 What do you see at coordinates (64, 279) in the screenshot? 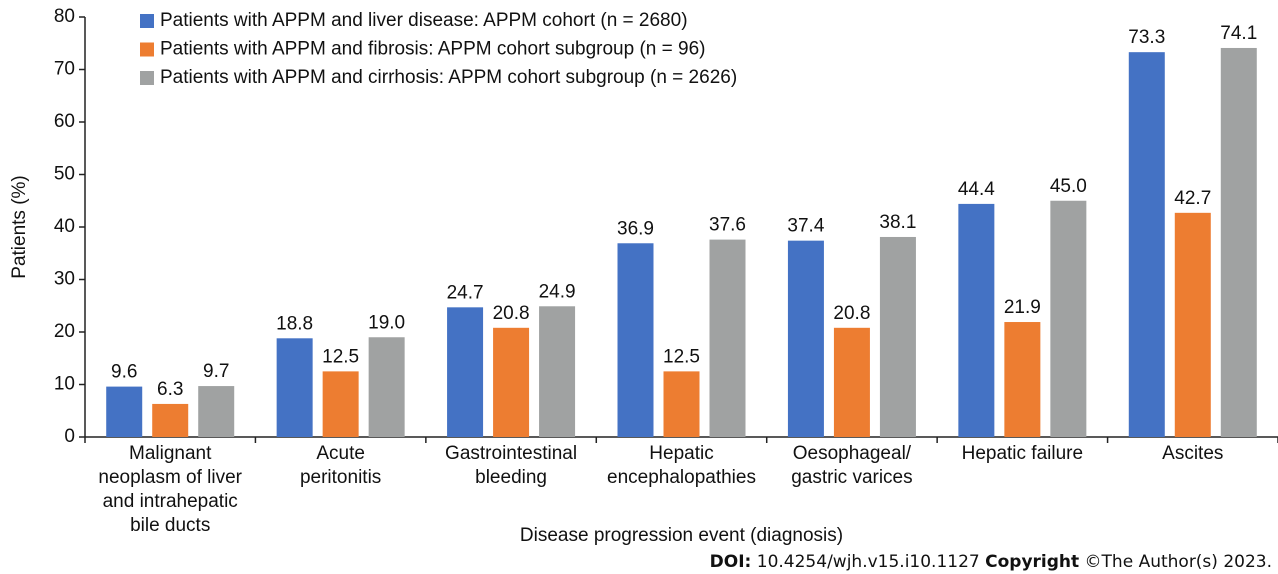
I see `y-tick-label: 30` at bounding box center [64, 279].